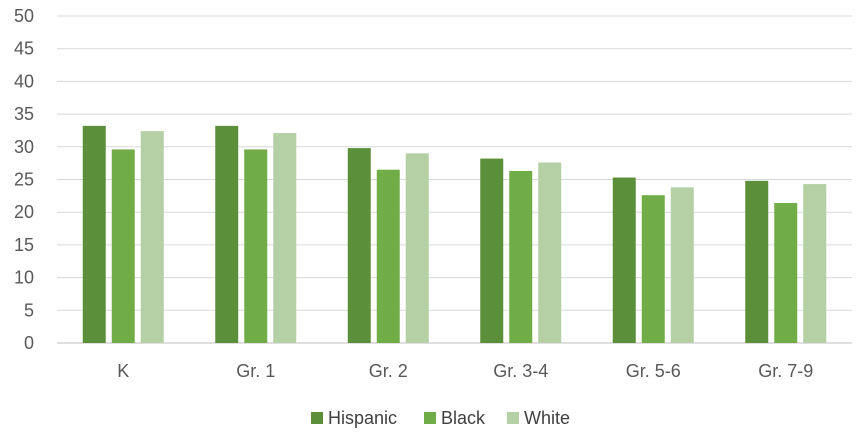  Describe the element at coordinates (24, 278) in the screenshot. I see `y-tick-label: 10` at that location.